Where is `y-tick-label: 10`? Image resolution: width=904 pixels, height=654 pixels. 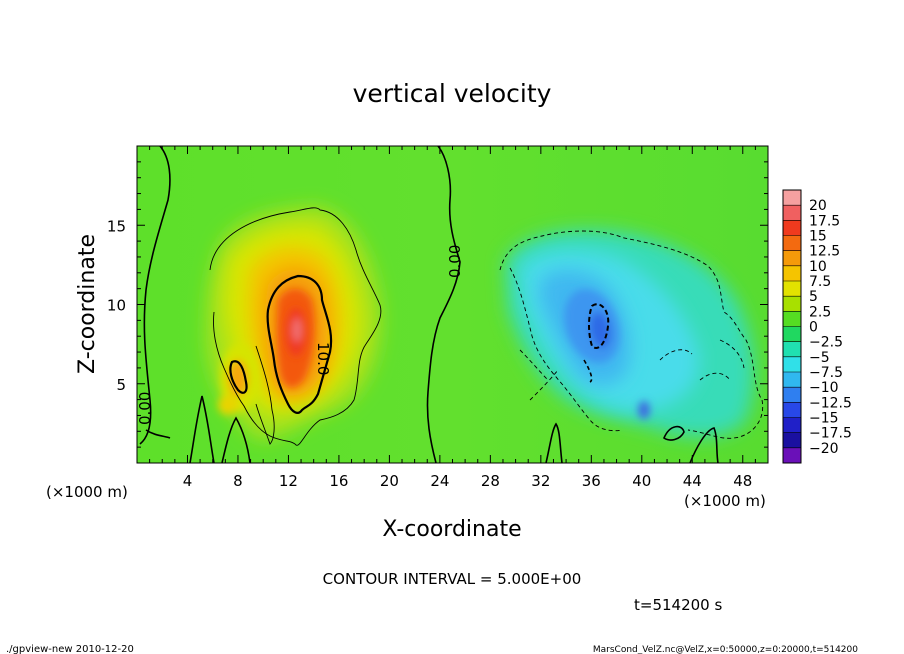 y-tick-label: 10 is located at coordinates (116, 306).